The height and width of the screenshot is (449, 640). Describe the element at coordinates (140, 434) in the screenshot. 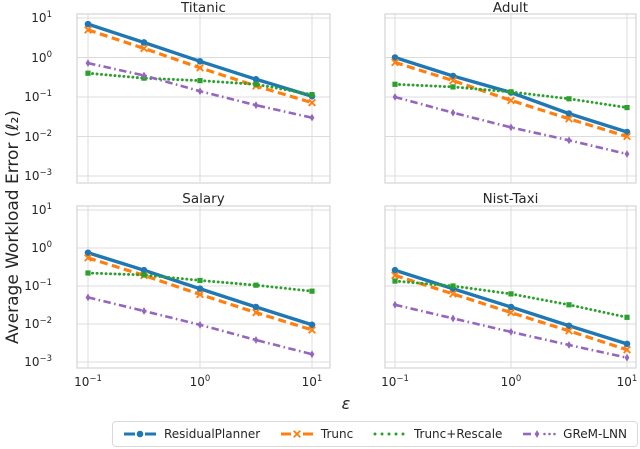

I see `residualplanner-line-sample` at that location.